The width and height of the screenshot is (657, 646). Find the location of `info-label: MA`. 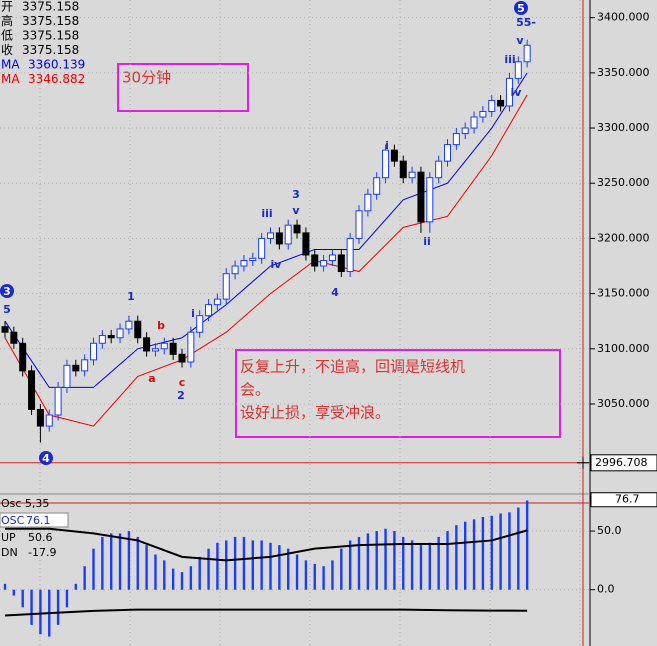

info-label: MA is located at coordinates (10, 79).